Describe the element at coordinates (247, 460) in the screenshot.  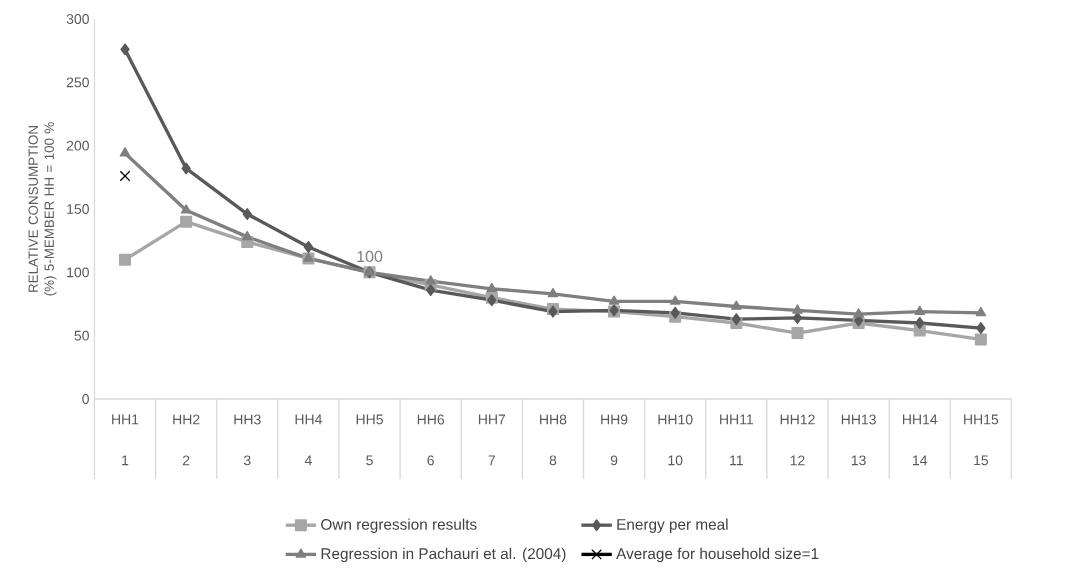
I see `text: 3` at that location.